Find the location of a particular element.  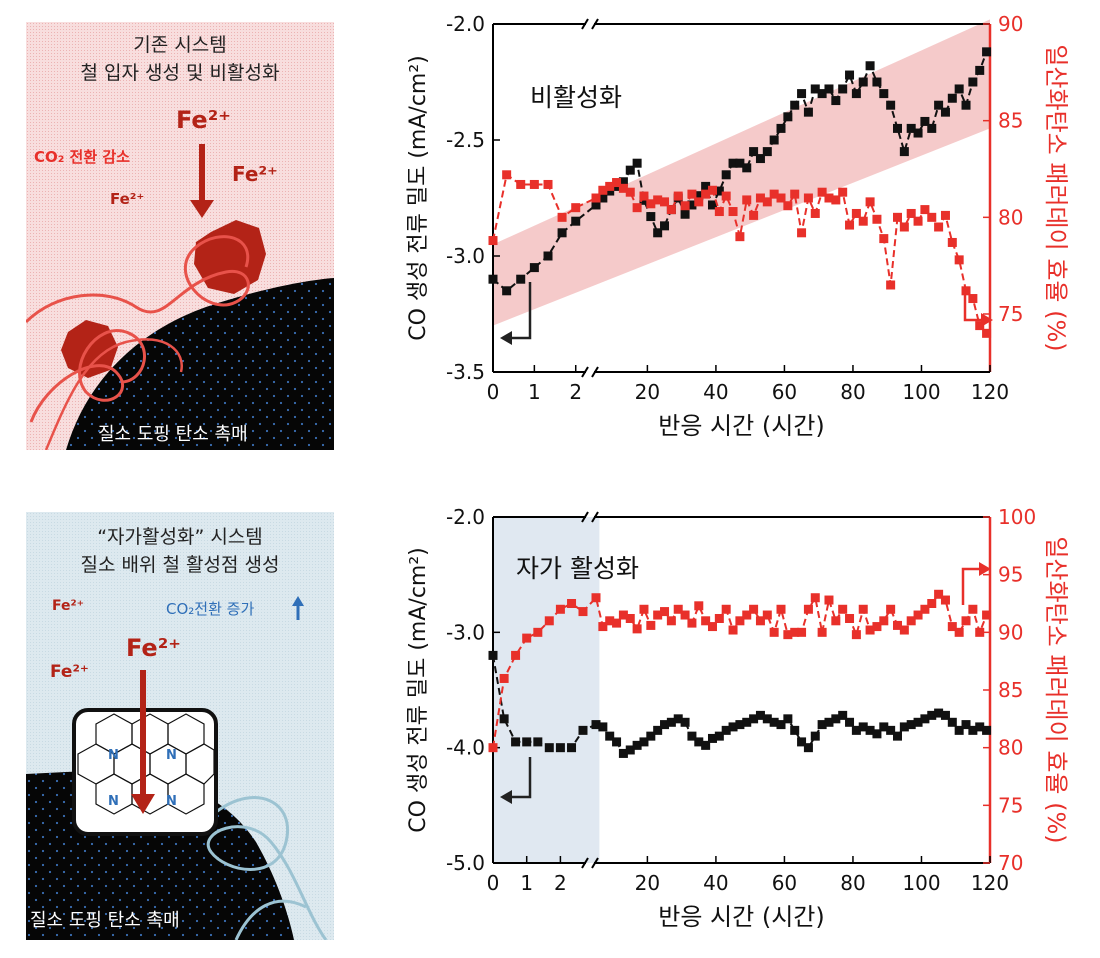

co2-conversion-increase-label: CO₂전환 증가 is located at coordinates (210, 609).